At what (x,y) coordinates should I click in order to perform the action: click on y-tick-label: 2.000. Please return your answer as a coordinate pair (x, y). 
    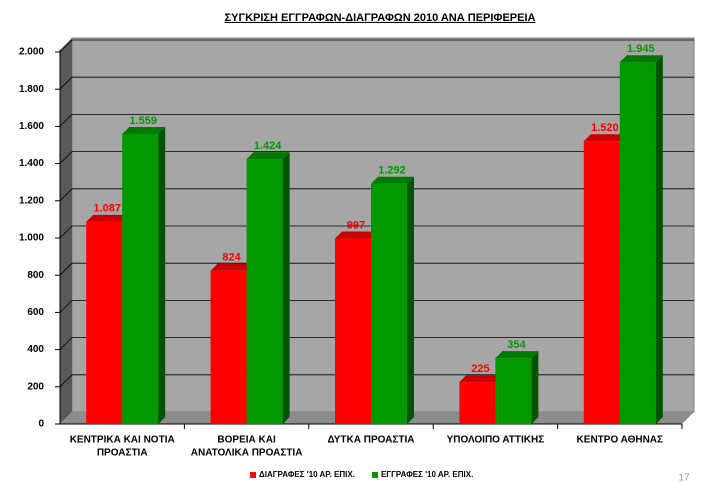
    Looking at the image, I should click on (31, 52).